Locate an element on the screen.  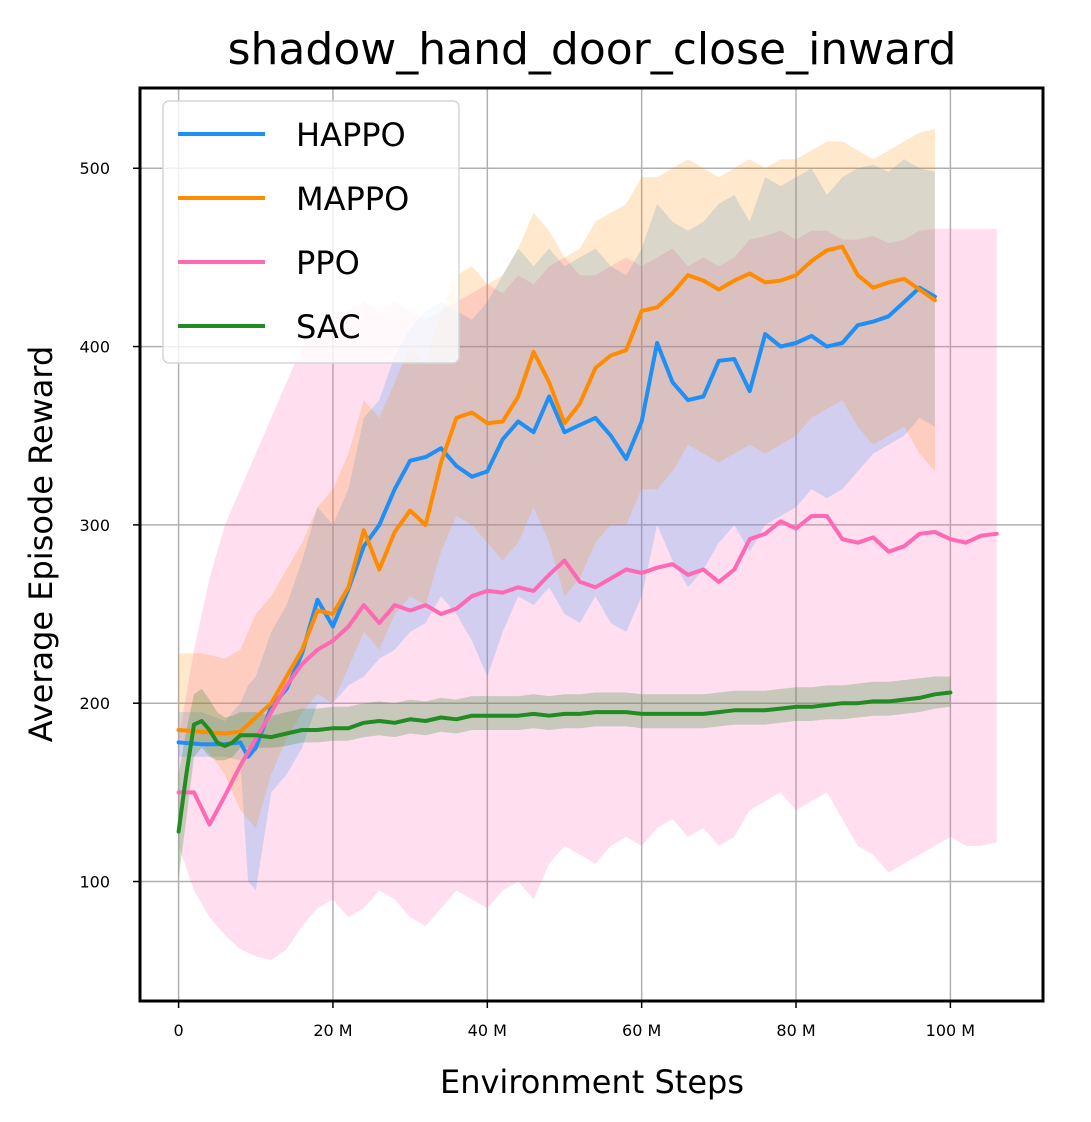
legend: HAPPO MAPPO PPO SAC is located at coordinates (311, 232).